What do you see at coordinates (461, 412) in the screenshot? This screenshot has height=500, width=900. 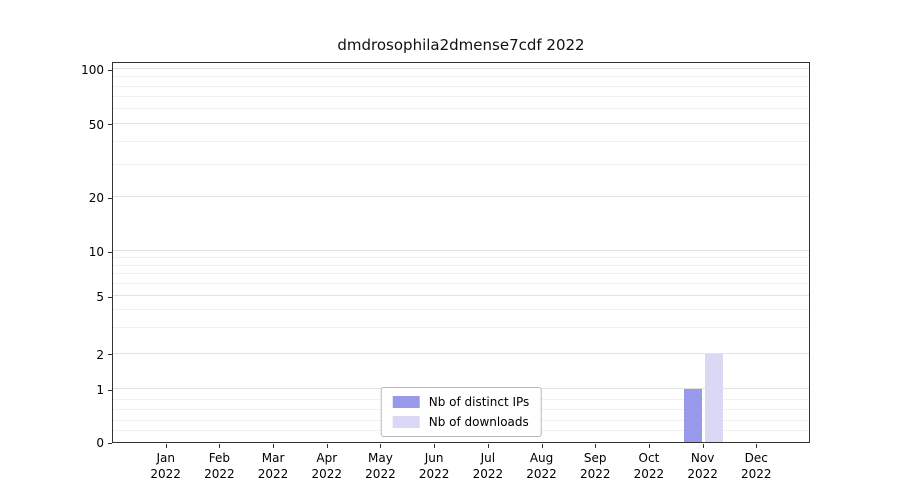 I see `legend: Nb of distinct IPs Nb of downloads` at bounding box center [461, 412].